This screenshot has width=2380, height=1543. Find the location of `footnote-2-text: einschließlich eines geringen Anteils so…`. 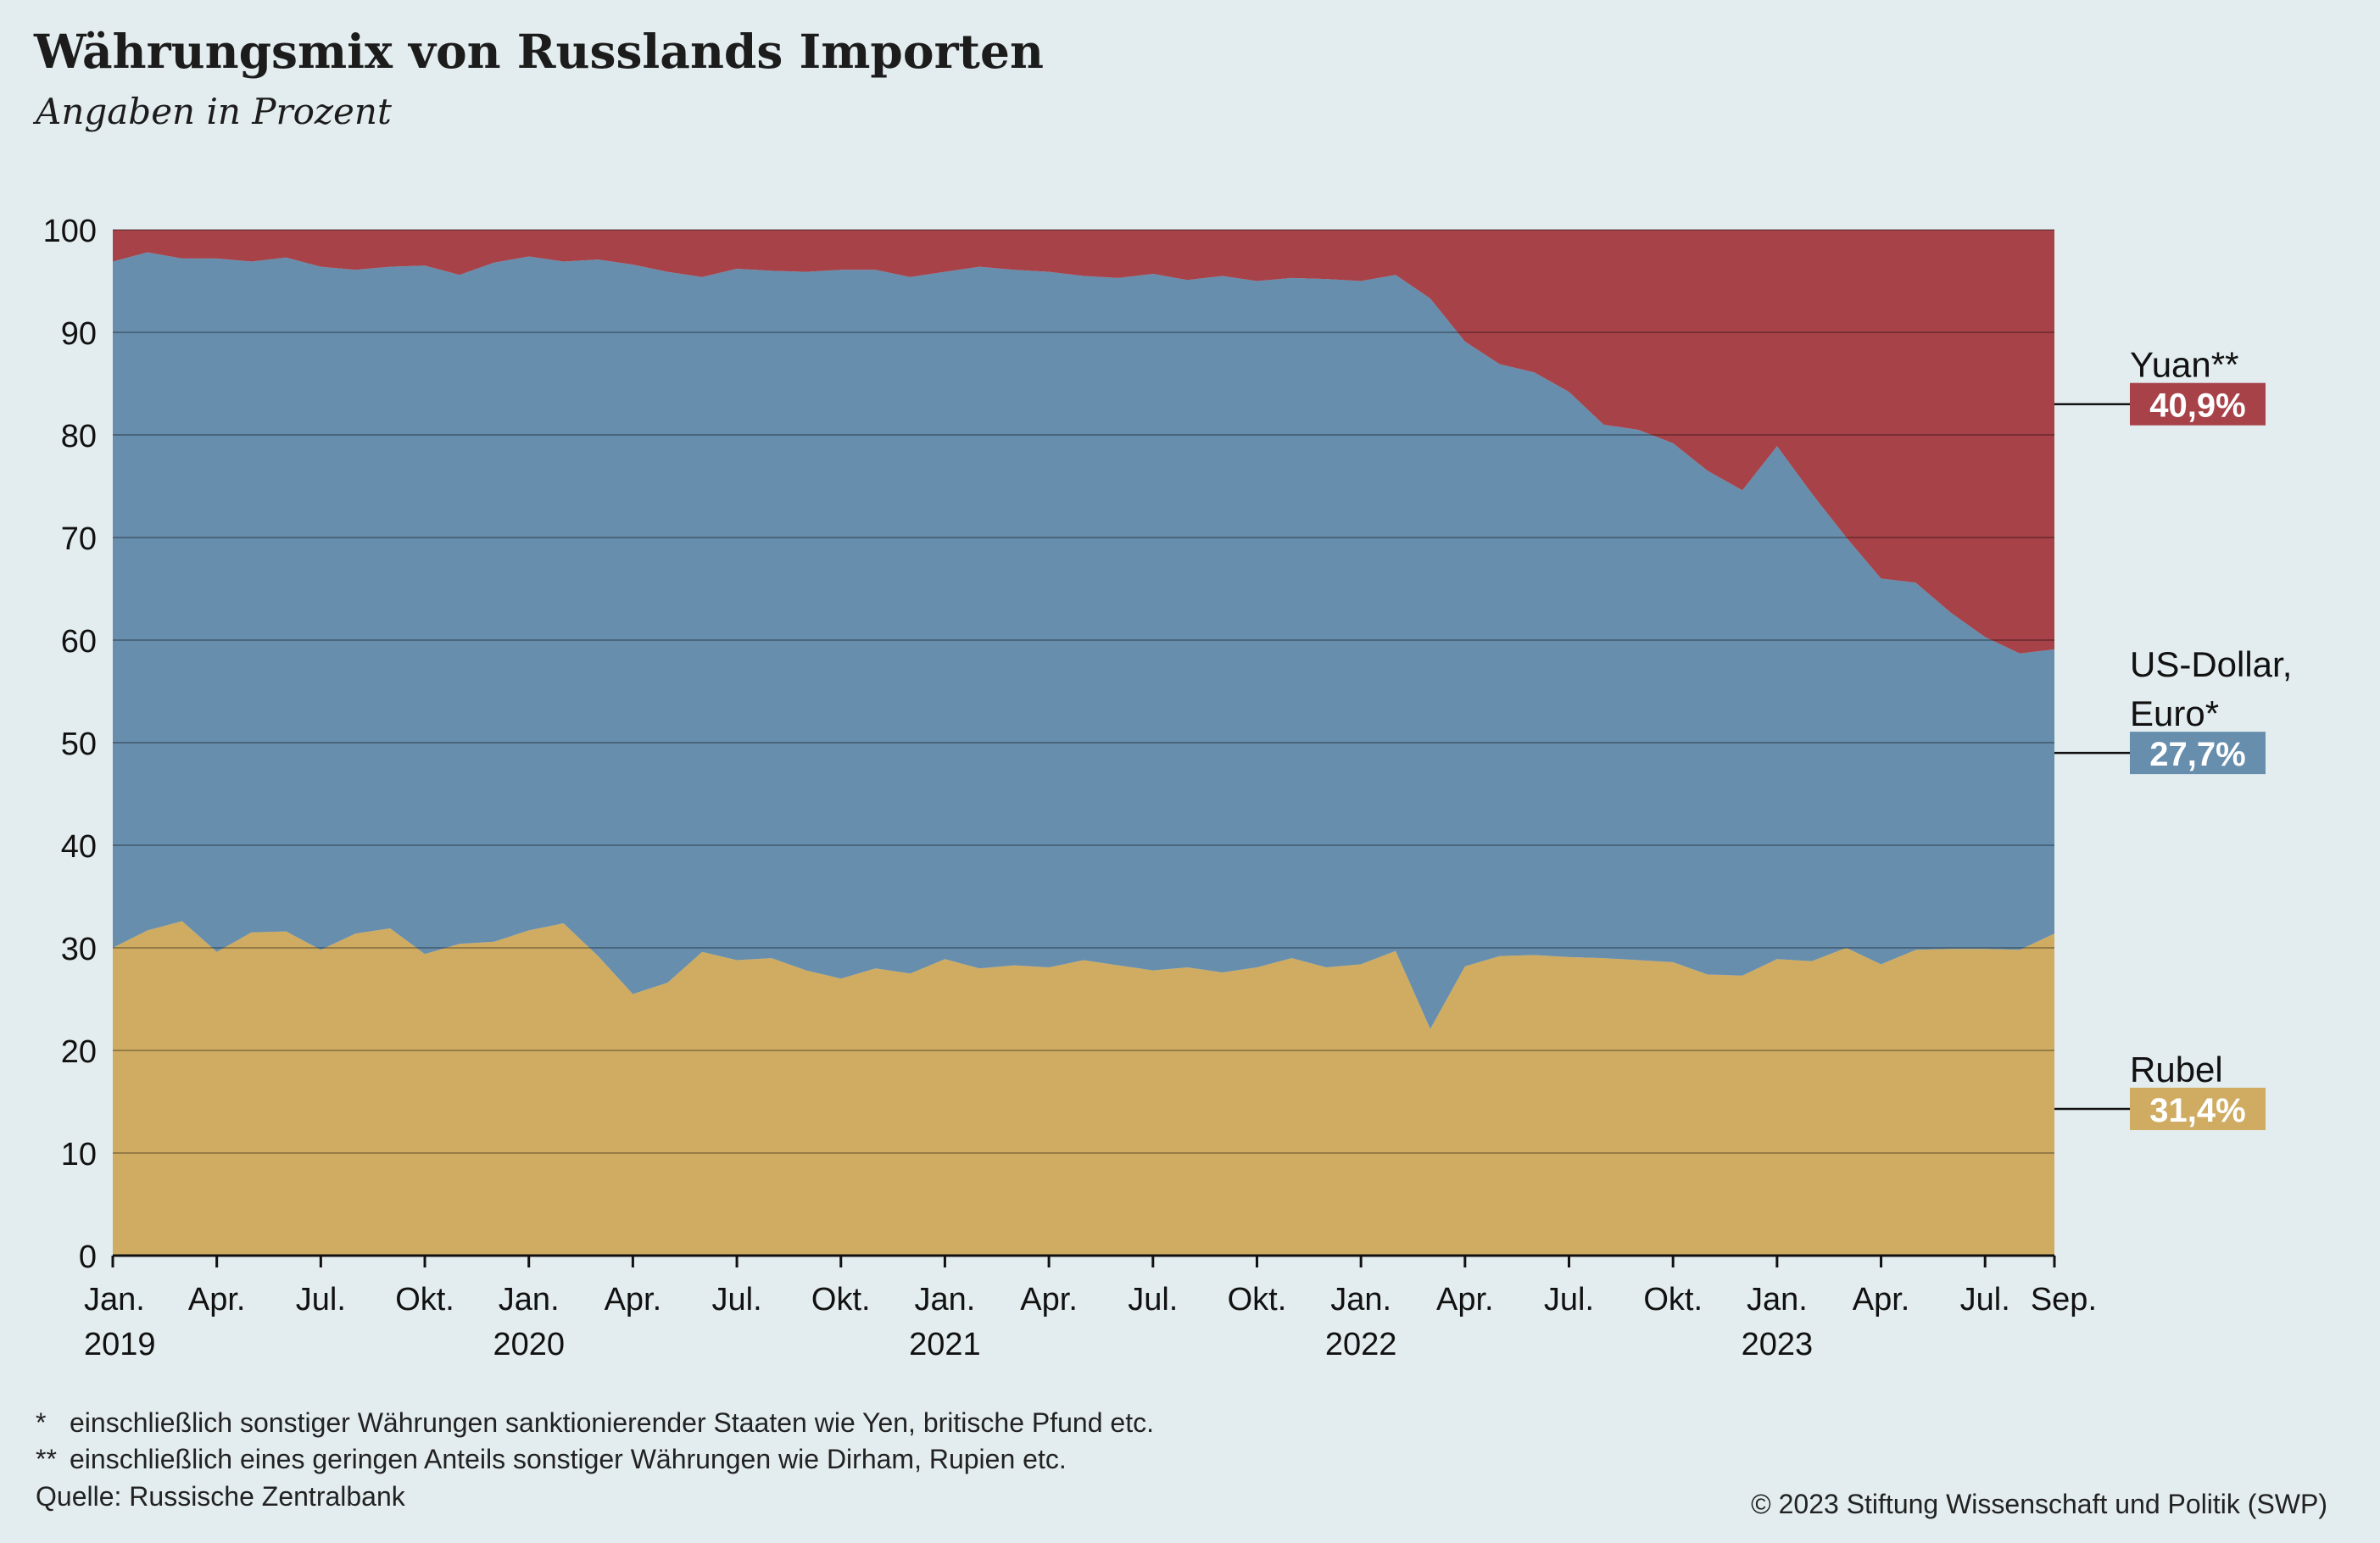

footnote-2-text: einschließlich eines geringen Anteils so… is located at coordinates (568, 1459).